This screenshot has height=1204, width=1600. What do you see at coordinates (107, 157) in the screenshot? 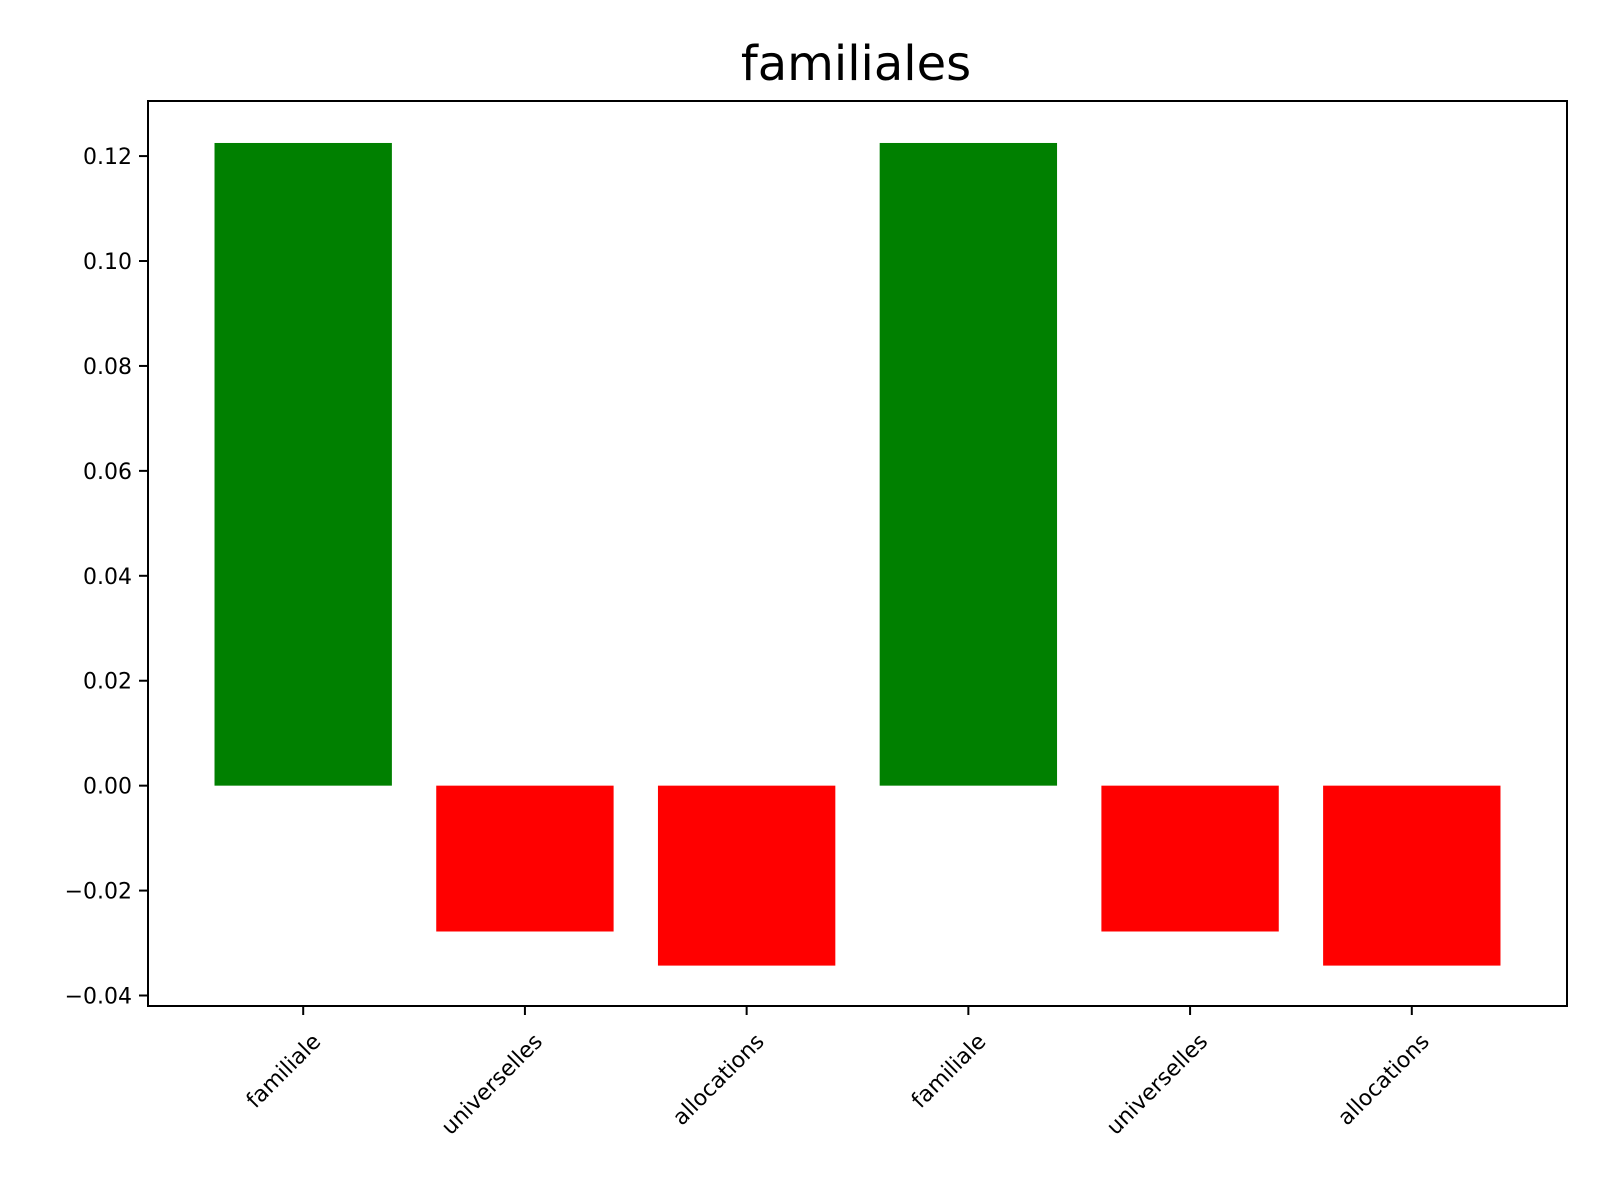
I see `y-tick-label: 0.12` at bounding box center [107, 157].